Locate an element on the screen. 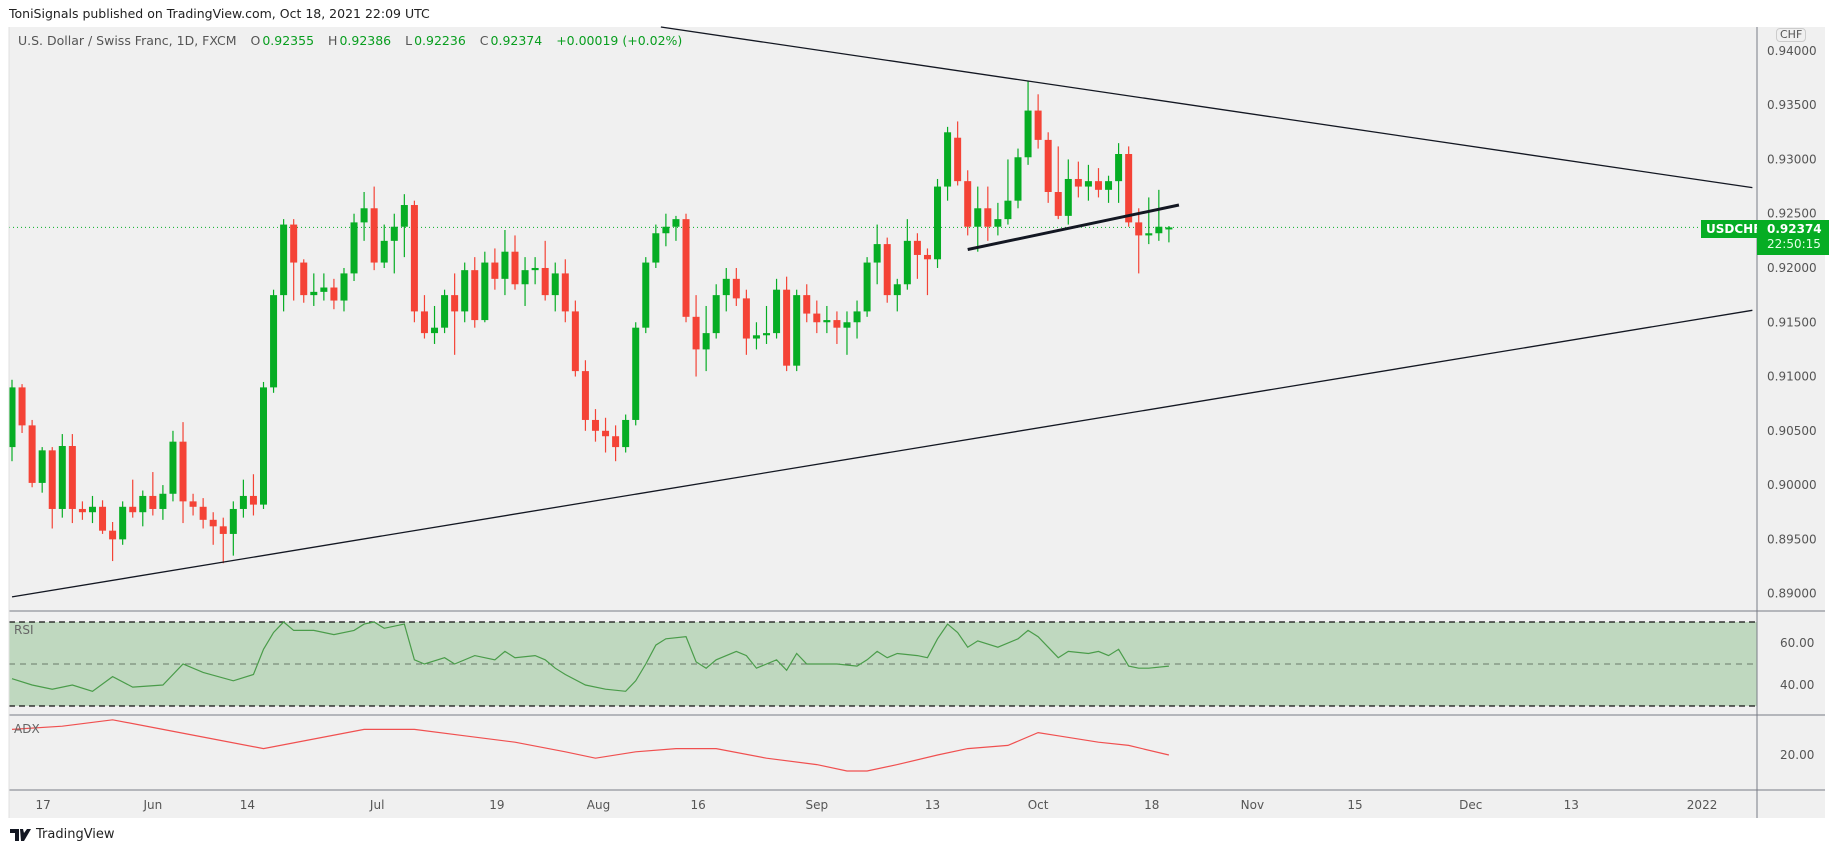 The width and height of the screenshot is (1834, 853). symbol-description: U.S. Dollar / Swiss Franc, 1D, FXCM is located at coordinates (127, 40).